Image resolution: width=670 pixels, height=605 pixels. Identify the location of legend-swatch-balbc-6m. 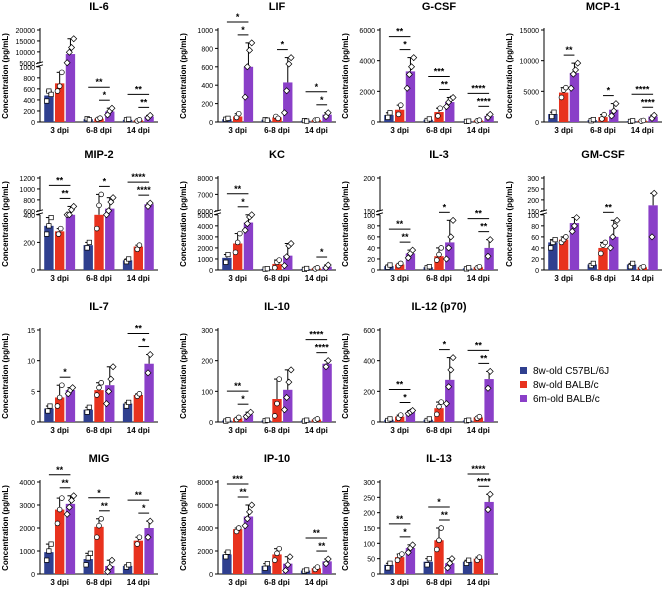
(523, 398).